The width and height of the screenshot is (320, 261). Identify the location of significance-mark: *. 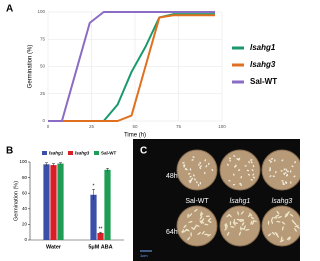
(94, 187).